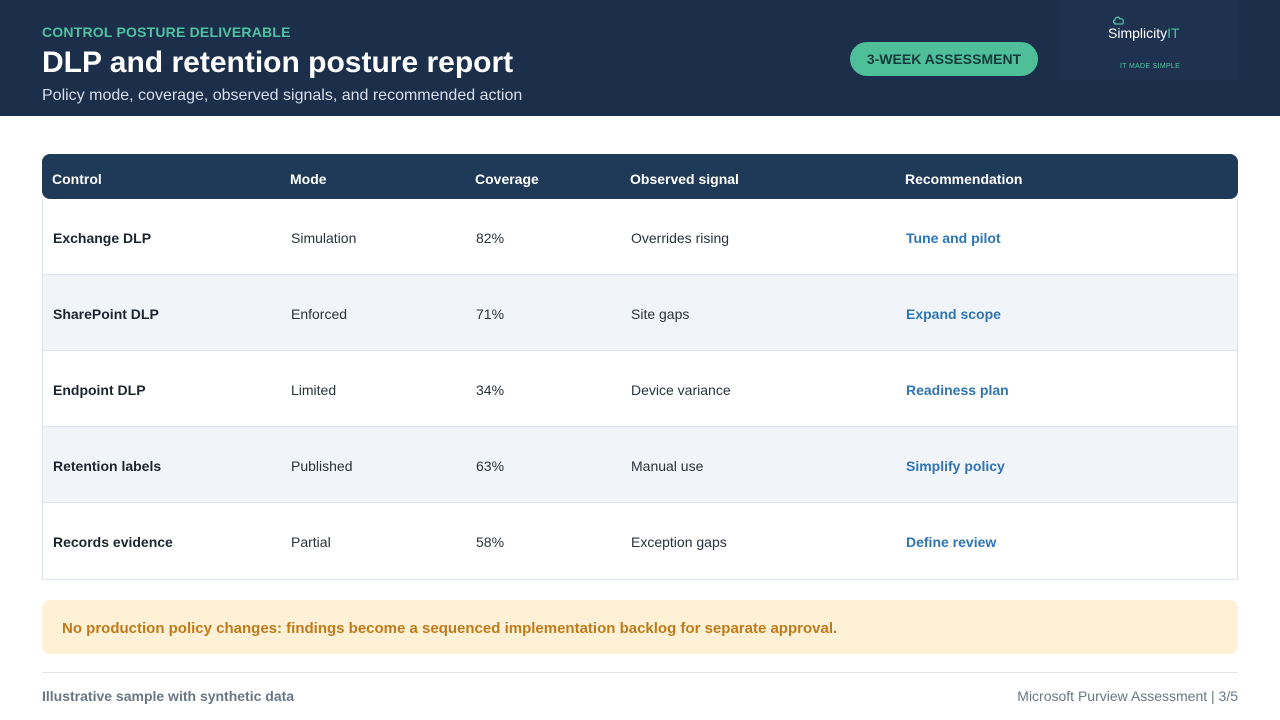 Image resolution: width=1280 pixels, height=720 pixels. What do you see at coordinates (490, 542) in the screenshot?
I see `cell-coverage: 58%` at bounding box center [490, 542].